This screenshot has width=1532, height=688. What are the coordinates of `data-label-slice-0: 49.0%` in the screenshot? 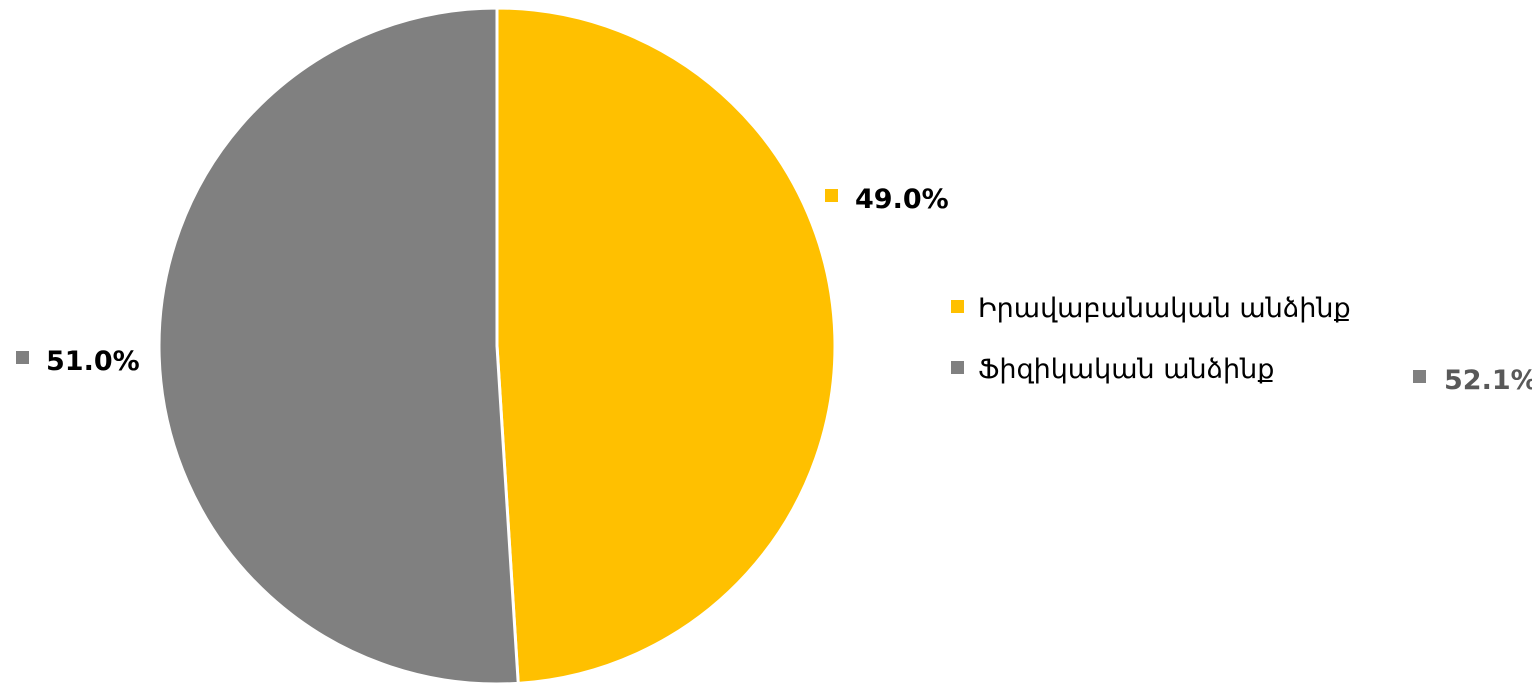 It's located at (887, 199).